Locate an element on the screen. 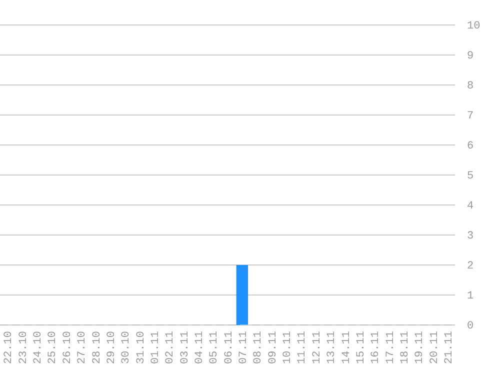 The image size is (498, 370). y-tick-label: 7 is located at coordinates (470, 116).